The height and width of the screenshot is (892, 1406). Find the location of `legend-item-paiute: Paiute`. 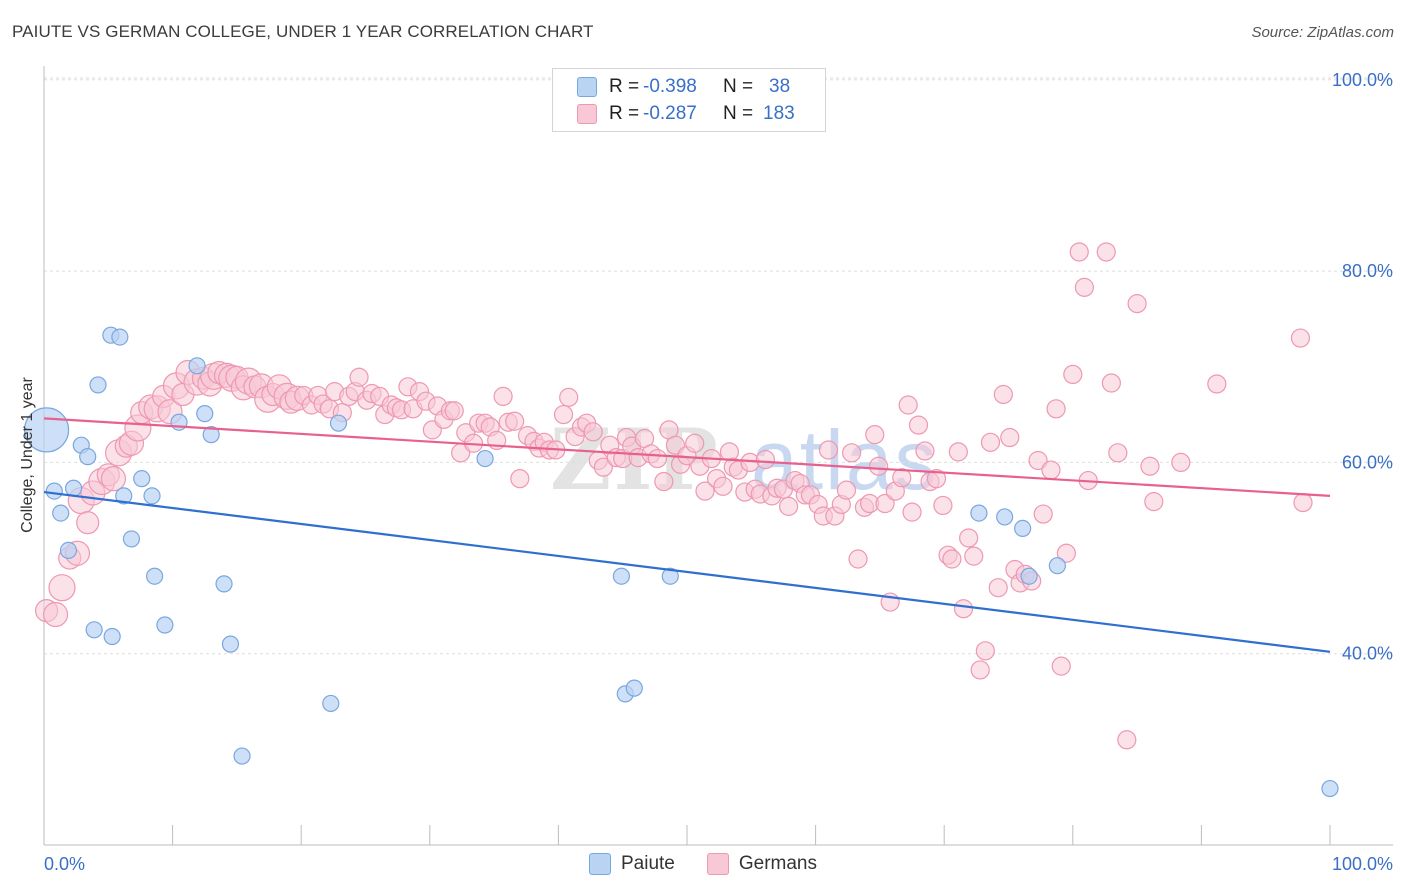

legend-item-paiute: Paiute is located at coordinates (631, 864).